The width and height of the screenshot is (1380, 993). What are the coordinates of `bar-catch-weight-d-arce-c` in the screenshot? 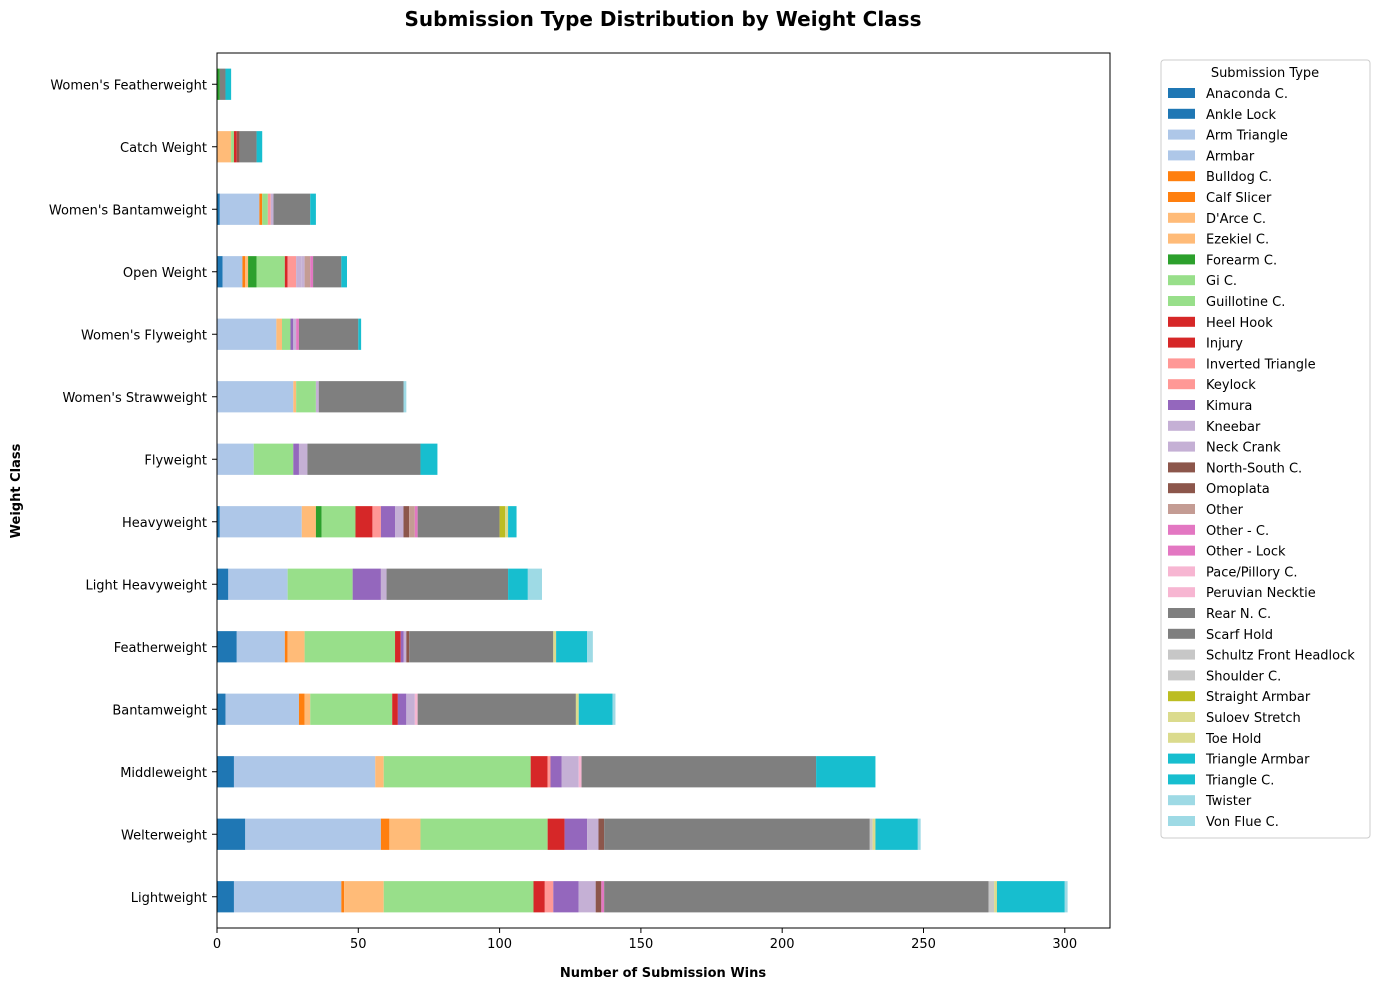 It's located at (224, 147).